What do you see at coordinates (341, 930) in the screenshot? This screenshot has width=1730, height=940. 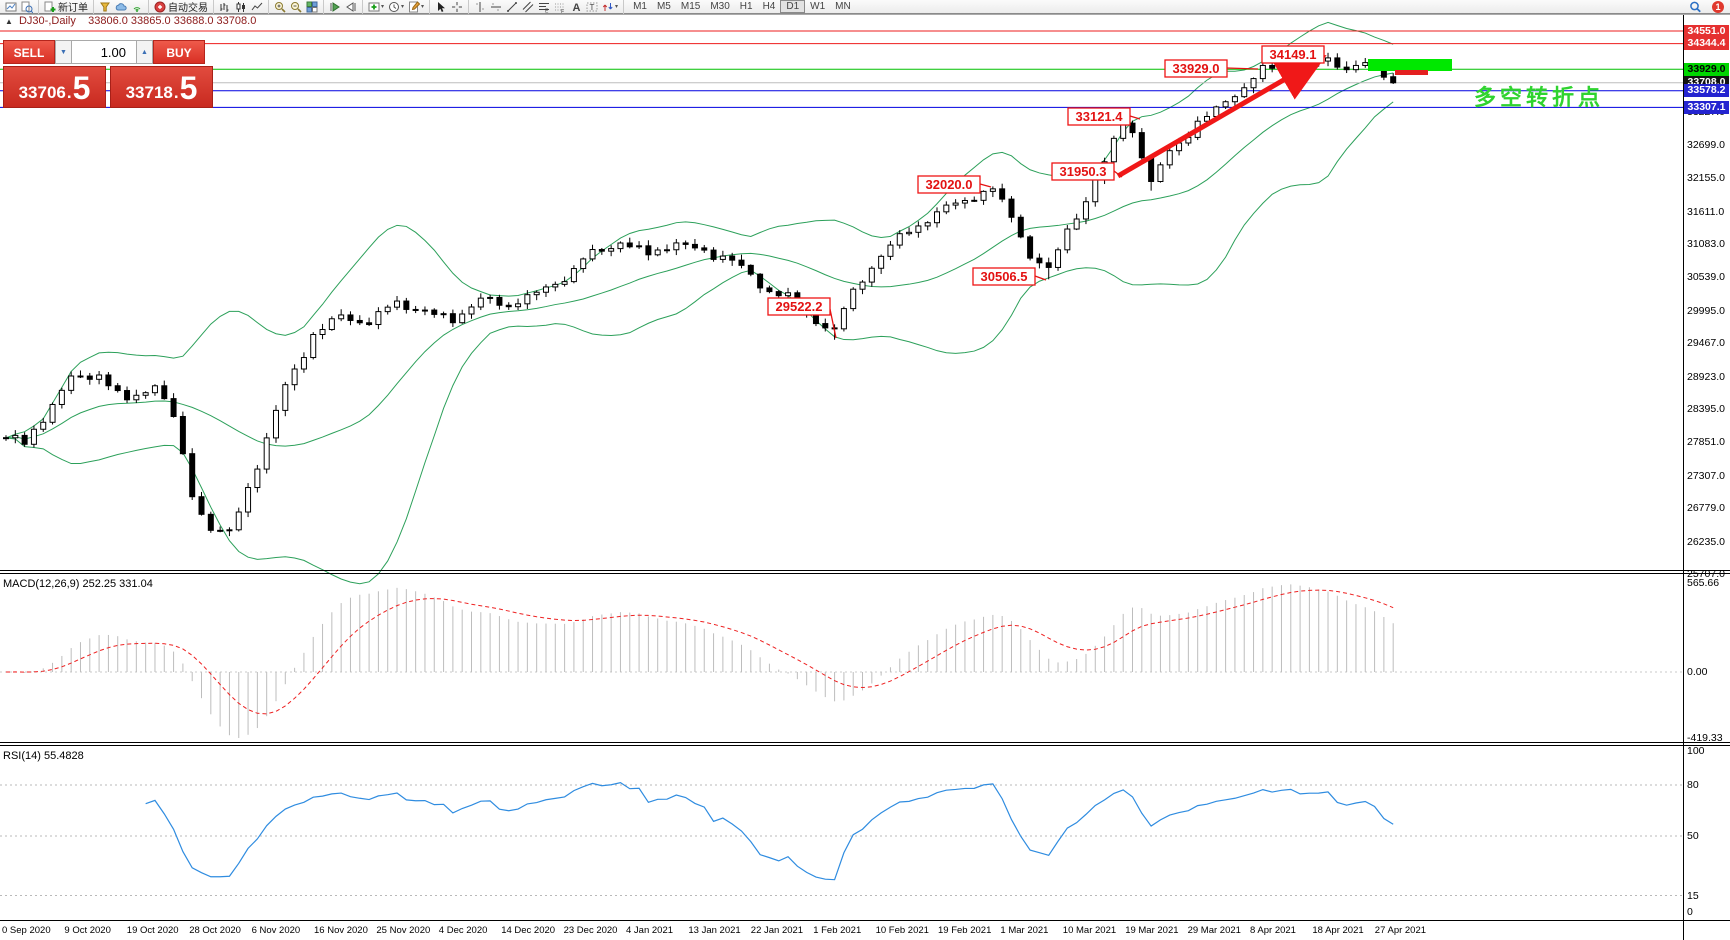 I see `date-label: 16 Nov 2020` at bounding box center [341, 930].